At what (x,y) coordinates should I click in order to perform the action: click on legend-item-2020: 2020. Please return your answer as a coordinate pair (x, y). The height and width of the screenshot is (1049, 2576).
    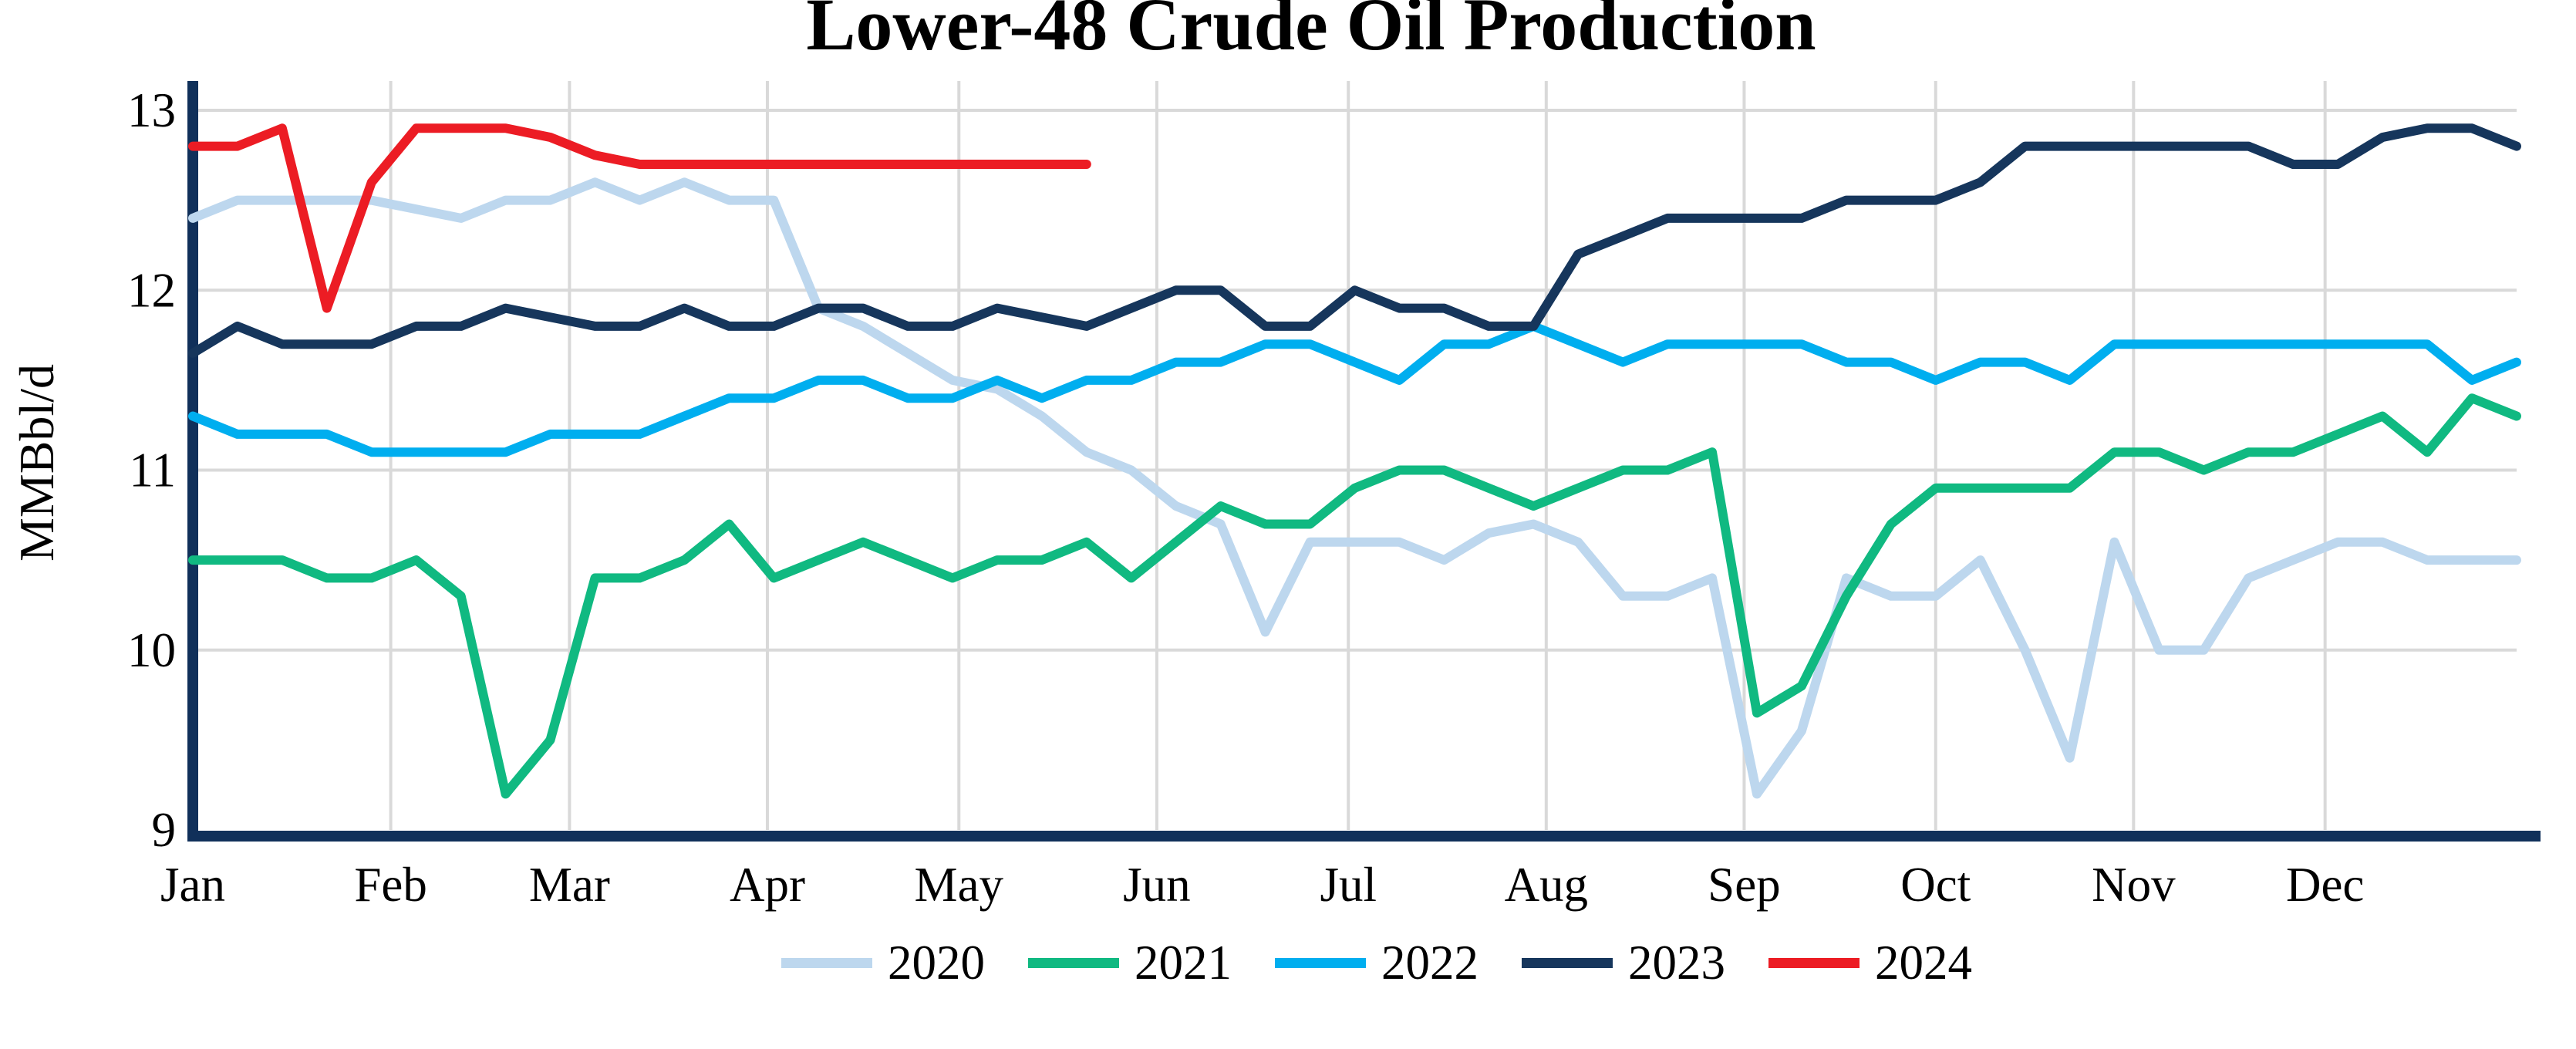
    Looking at the image, I should click on (883, 963).